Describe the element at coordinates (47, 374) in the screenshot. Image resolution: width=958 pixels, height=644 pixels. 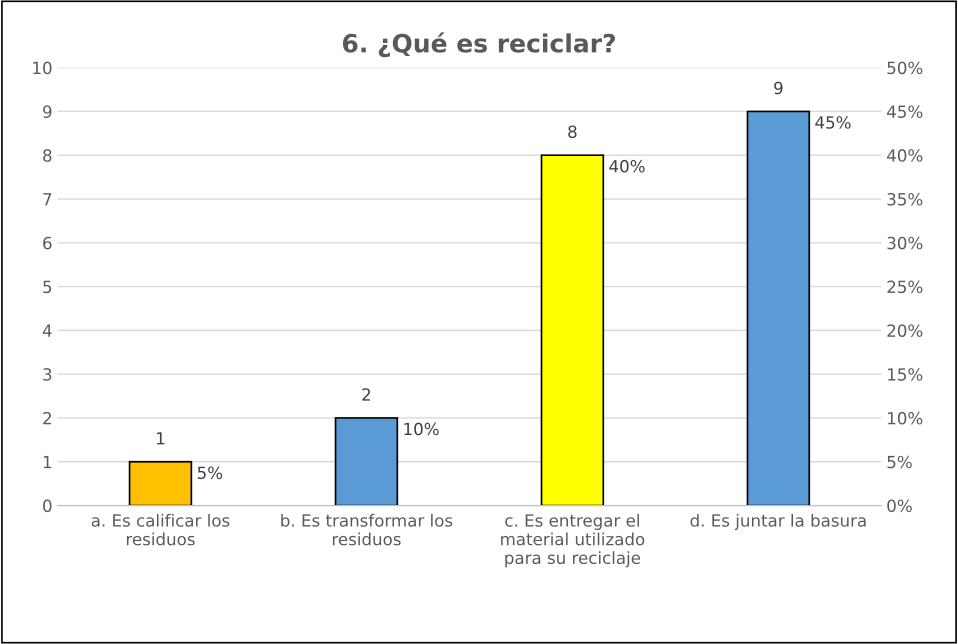
I see `y-tick-label: 3` at that location.